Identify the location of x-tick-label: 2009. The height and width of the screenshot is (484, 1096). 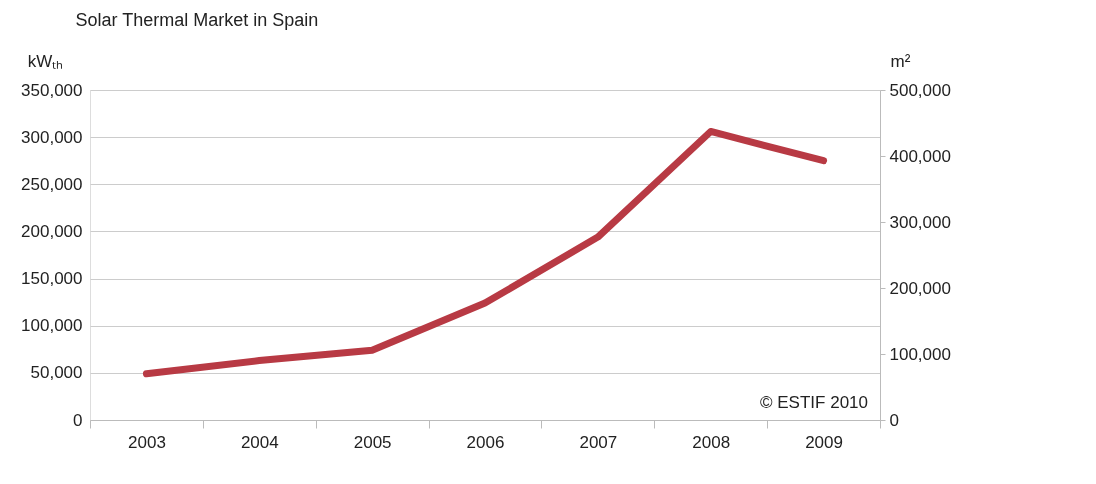
(824, 442).